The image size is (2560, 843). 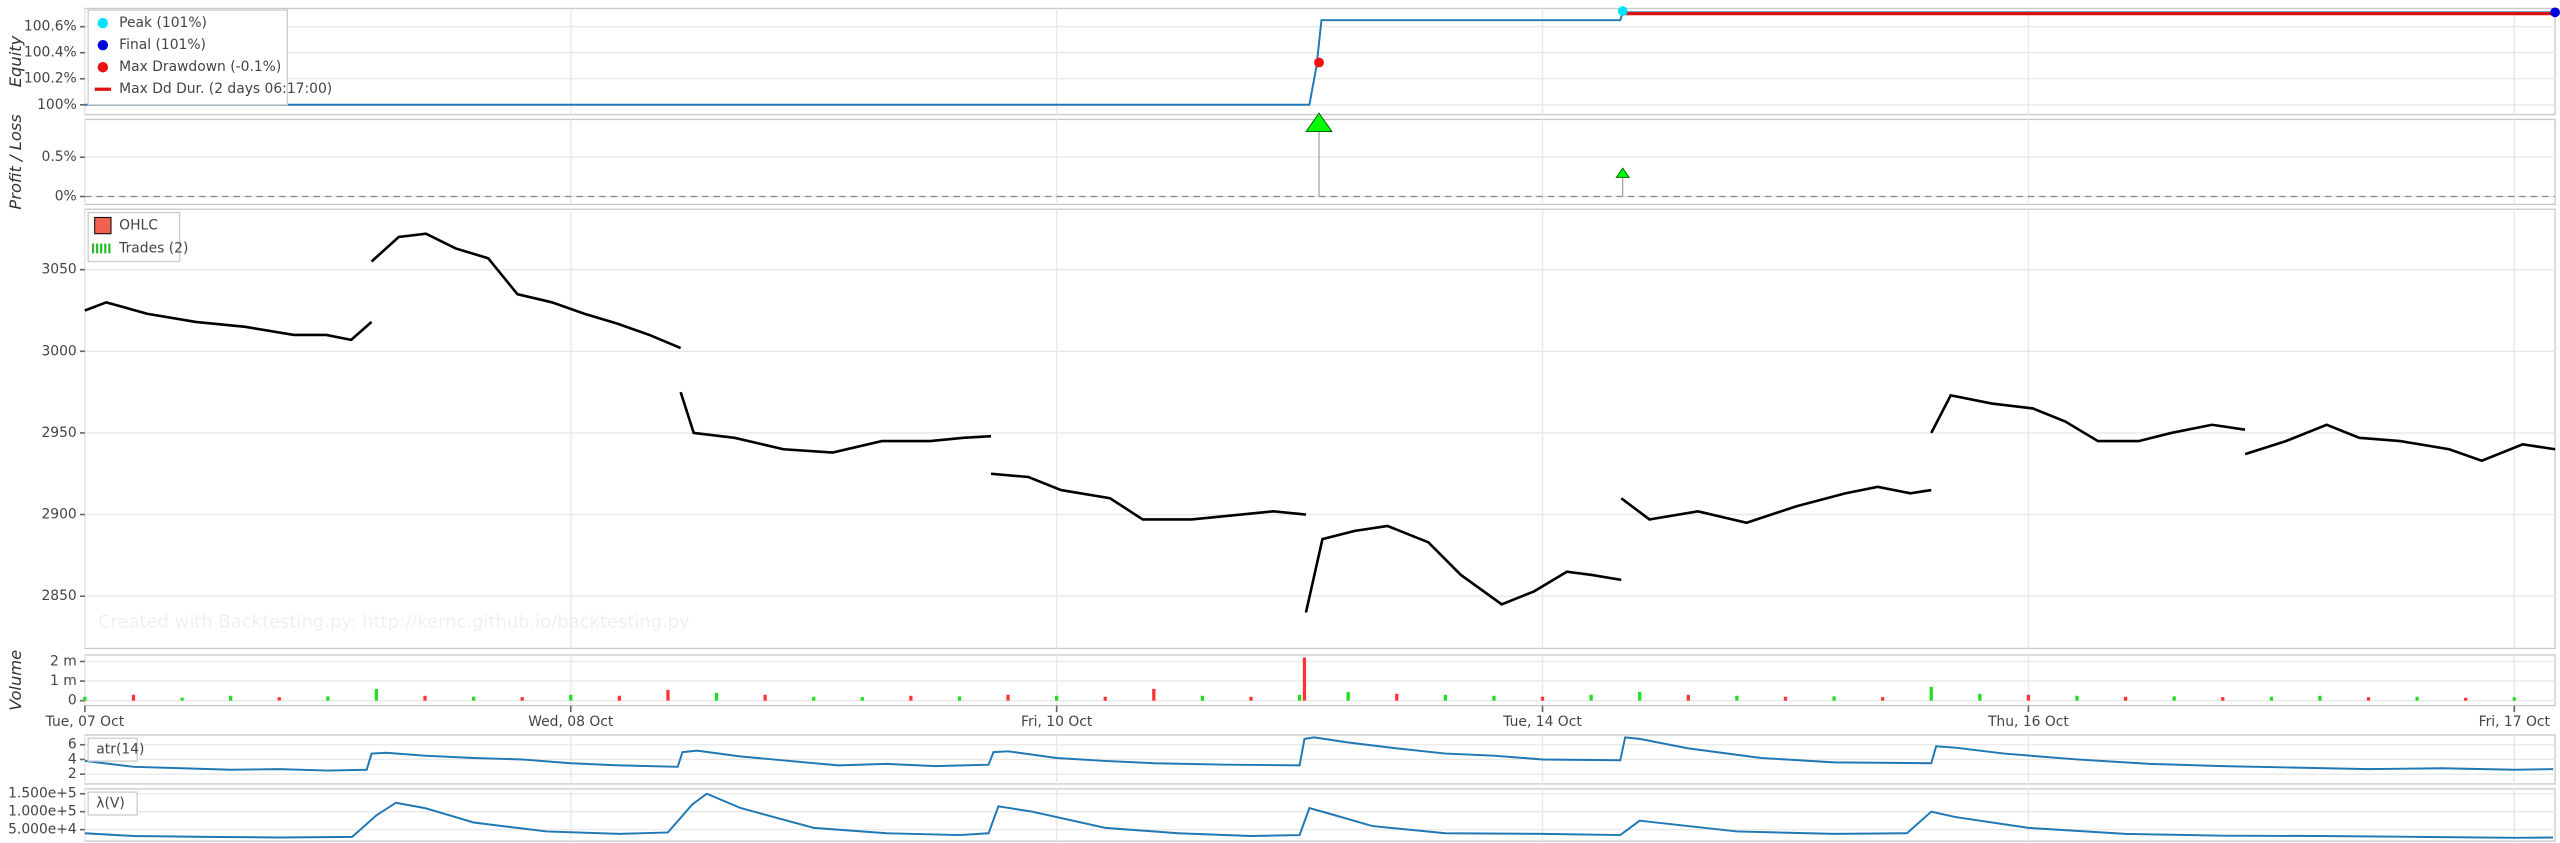 What do you see at coordinates (58, 515) in the screenshot?
I see `y-tick-label: 2900` at bounding box center [58, 515].